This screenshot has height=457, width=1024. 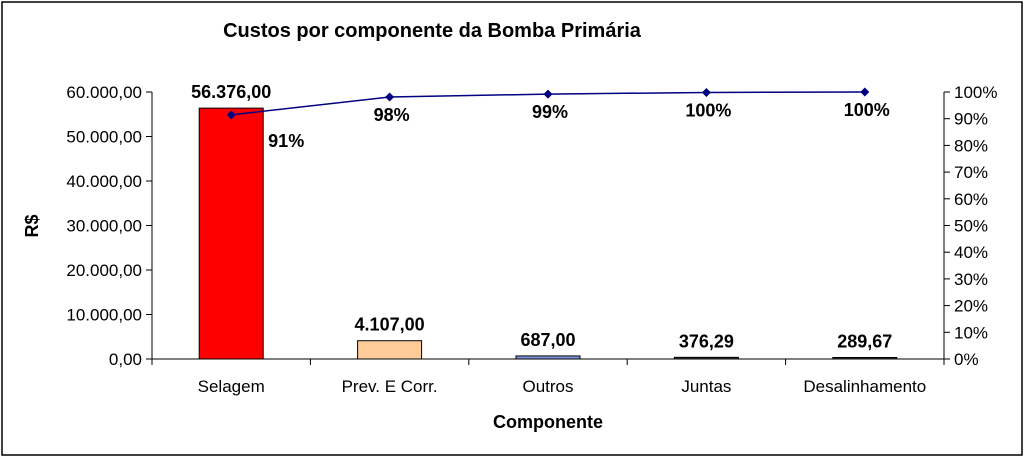 I want to click on y-tick-label: 30.000,00, so click(x=104, y=226).